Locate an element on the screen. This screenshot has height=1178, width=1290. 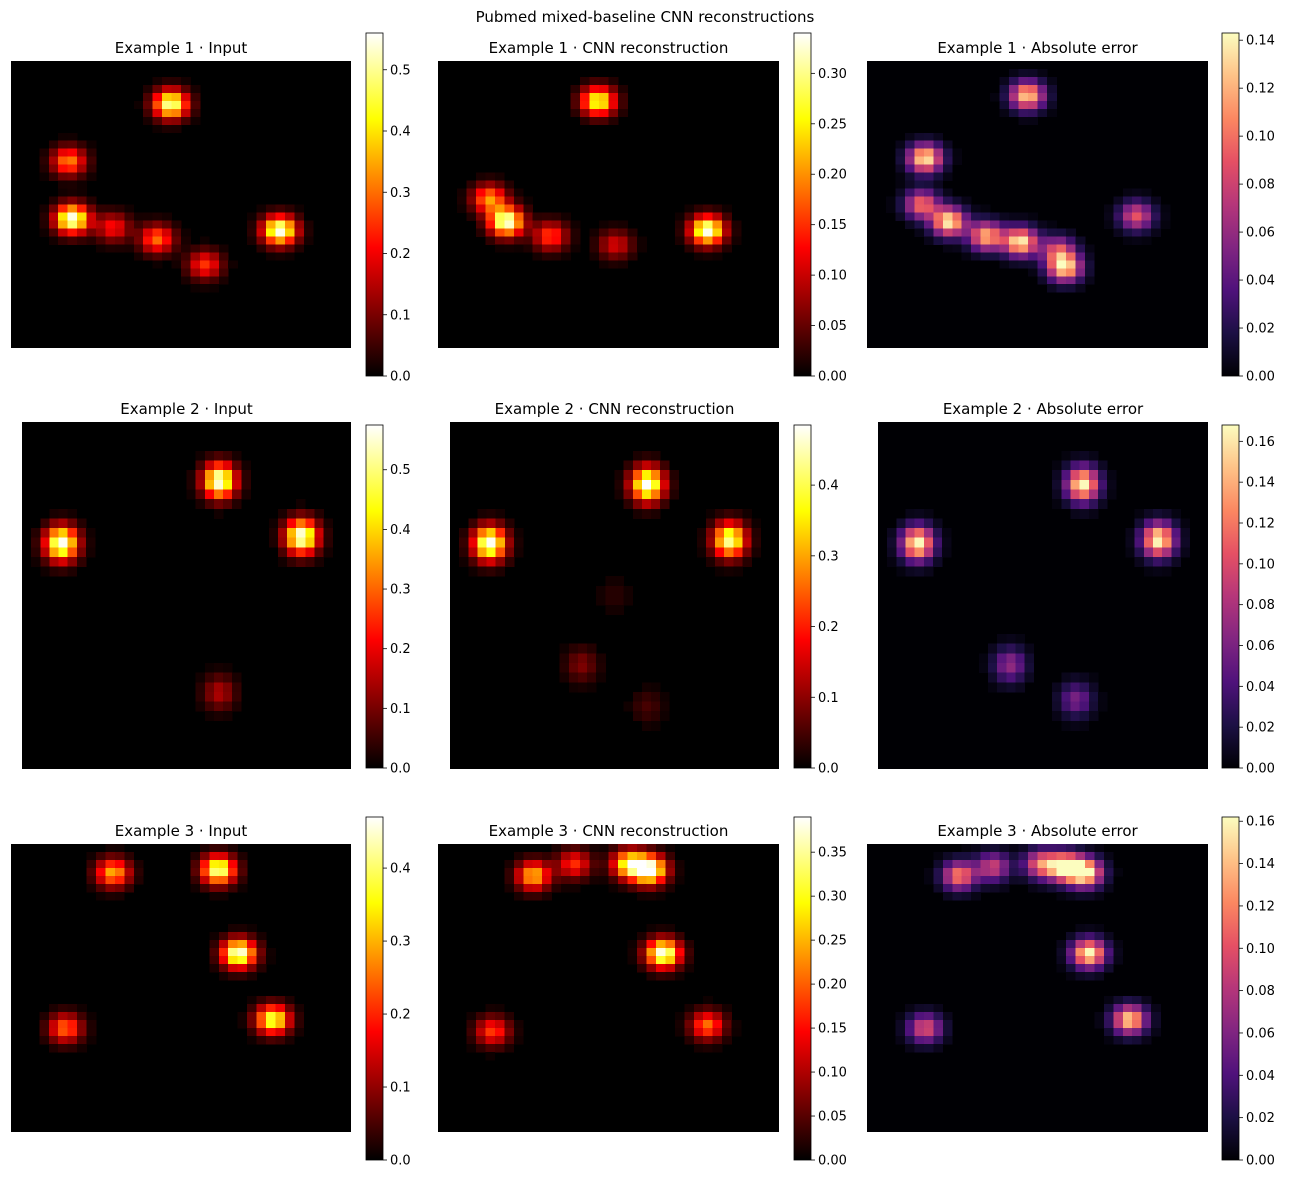
colorbar: 0.000.050.100.150.200.250.300.35 is located at coordinates (820, 992).